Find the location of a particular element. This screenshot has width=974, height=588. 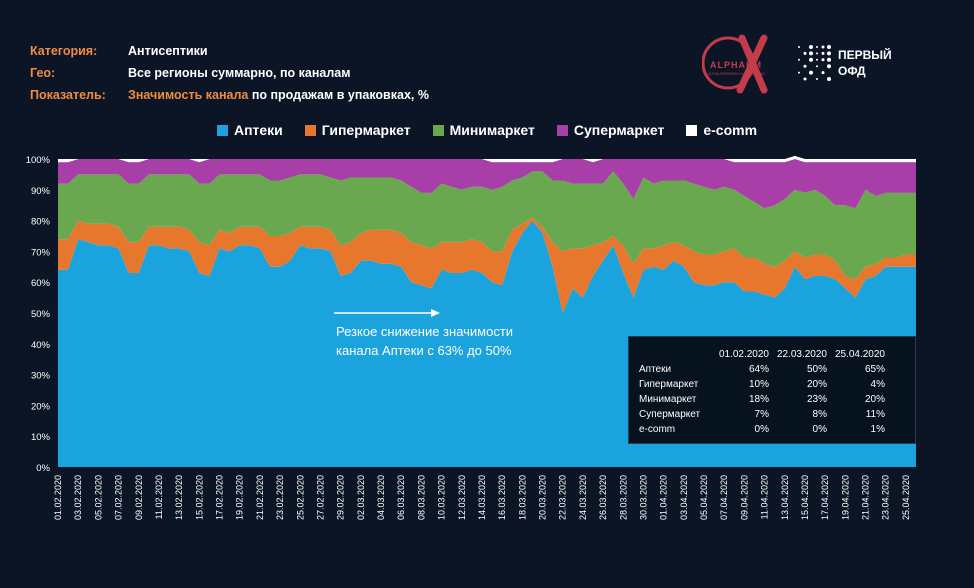

x-tick-label: 11.04.2020 is located at coordinates (765, 497).